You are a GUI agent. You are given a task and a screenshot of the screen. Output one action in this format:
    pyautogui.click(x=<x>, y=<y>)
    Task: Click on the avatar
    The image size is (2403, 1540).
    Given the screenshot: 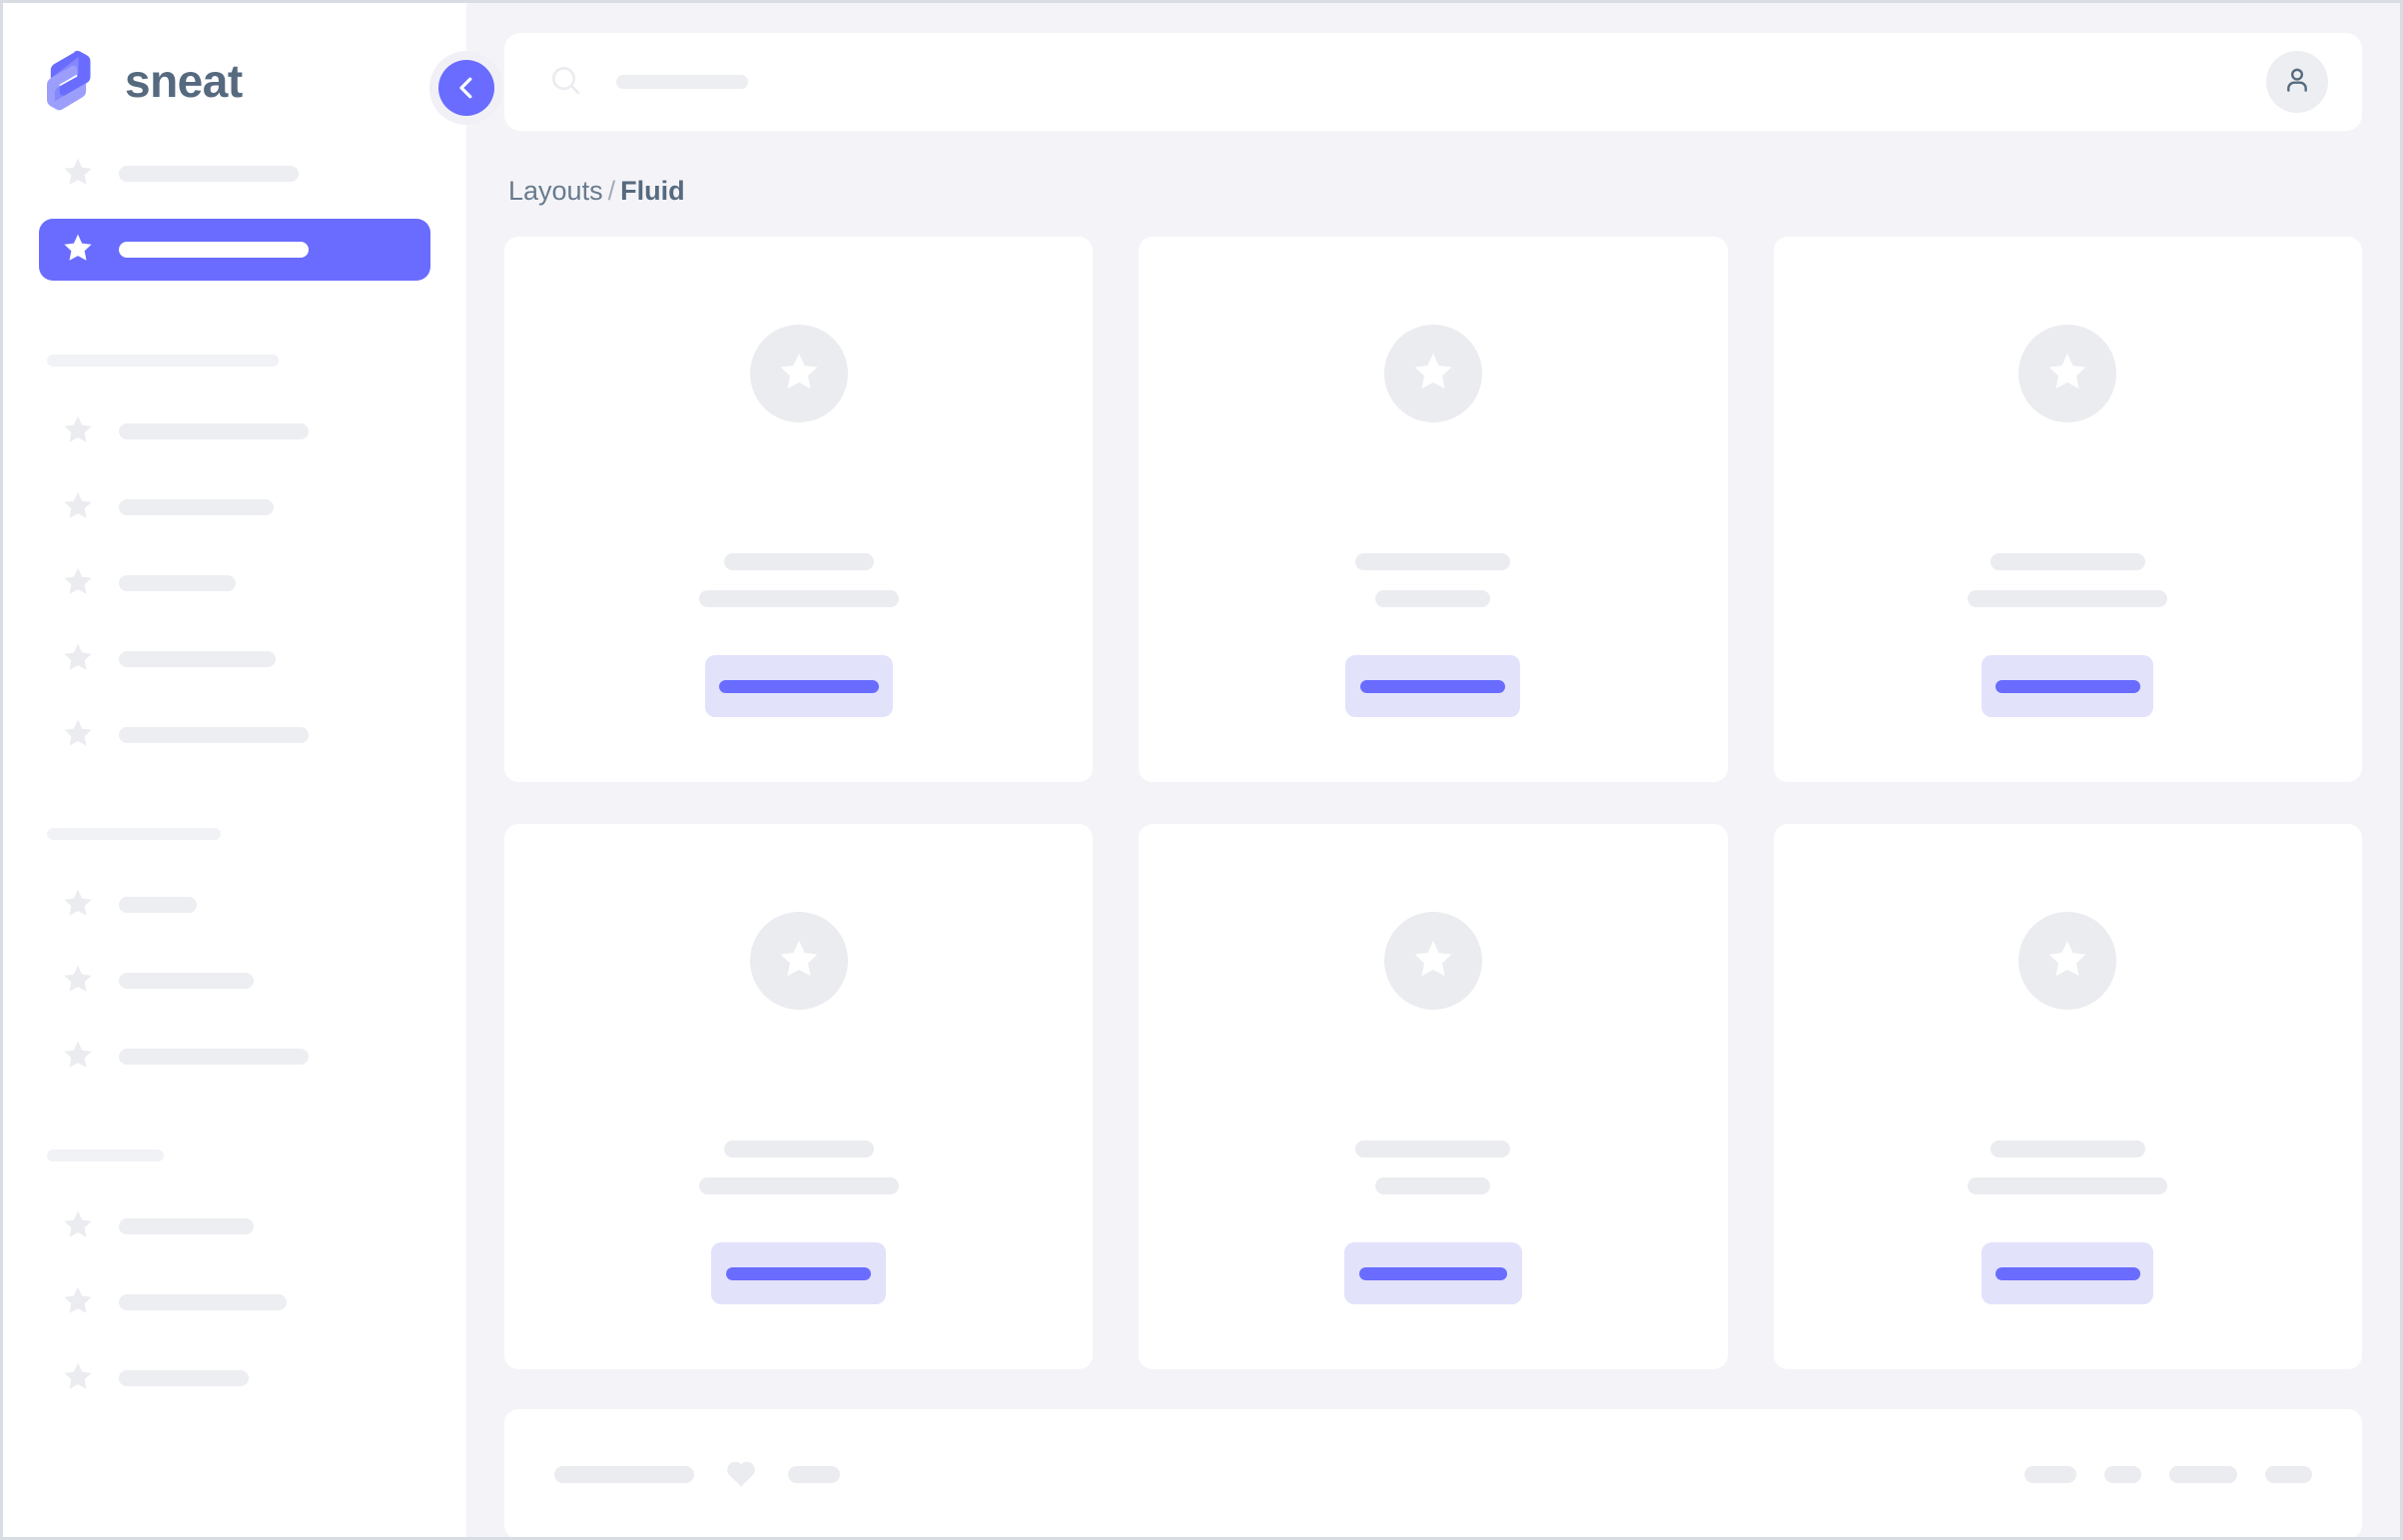 What is the action you would take?
    pyautogui.click(x=2297, y=82)
    